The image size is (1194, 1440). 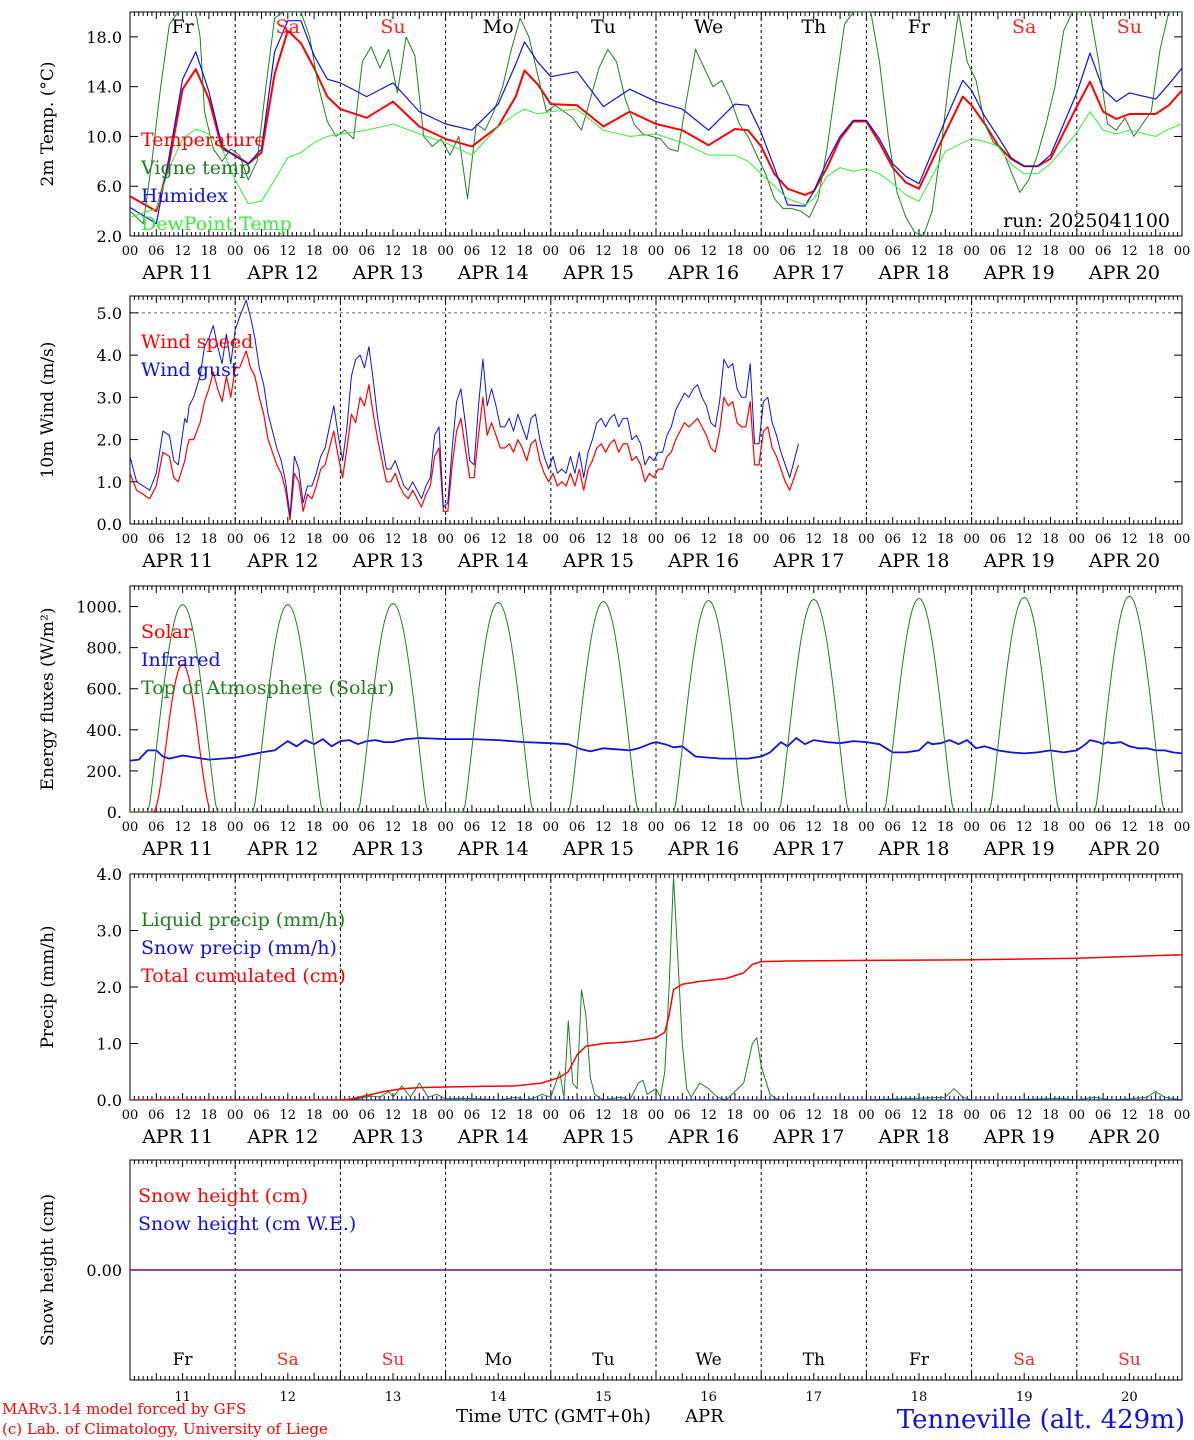 I want to click on date-label: APR 19, so click(x=1019, y=273).